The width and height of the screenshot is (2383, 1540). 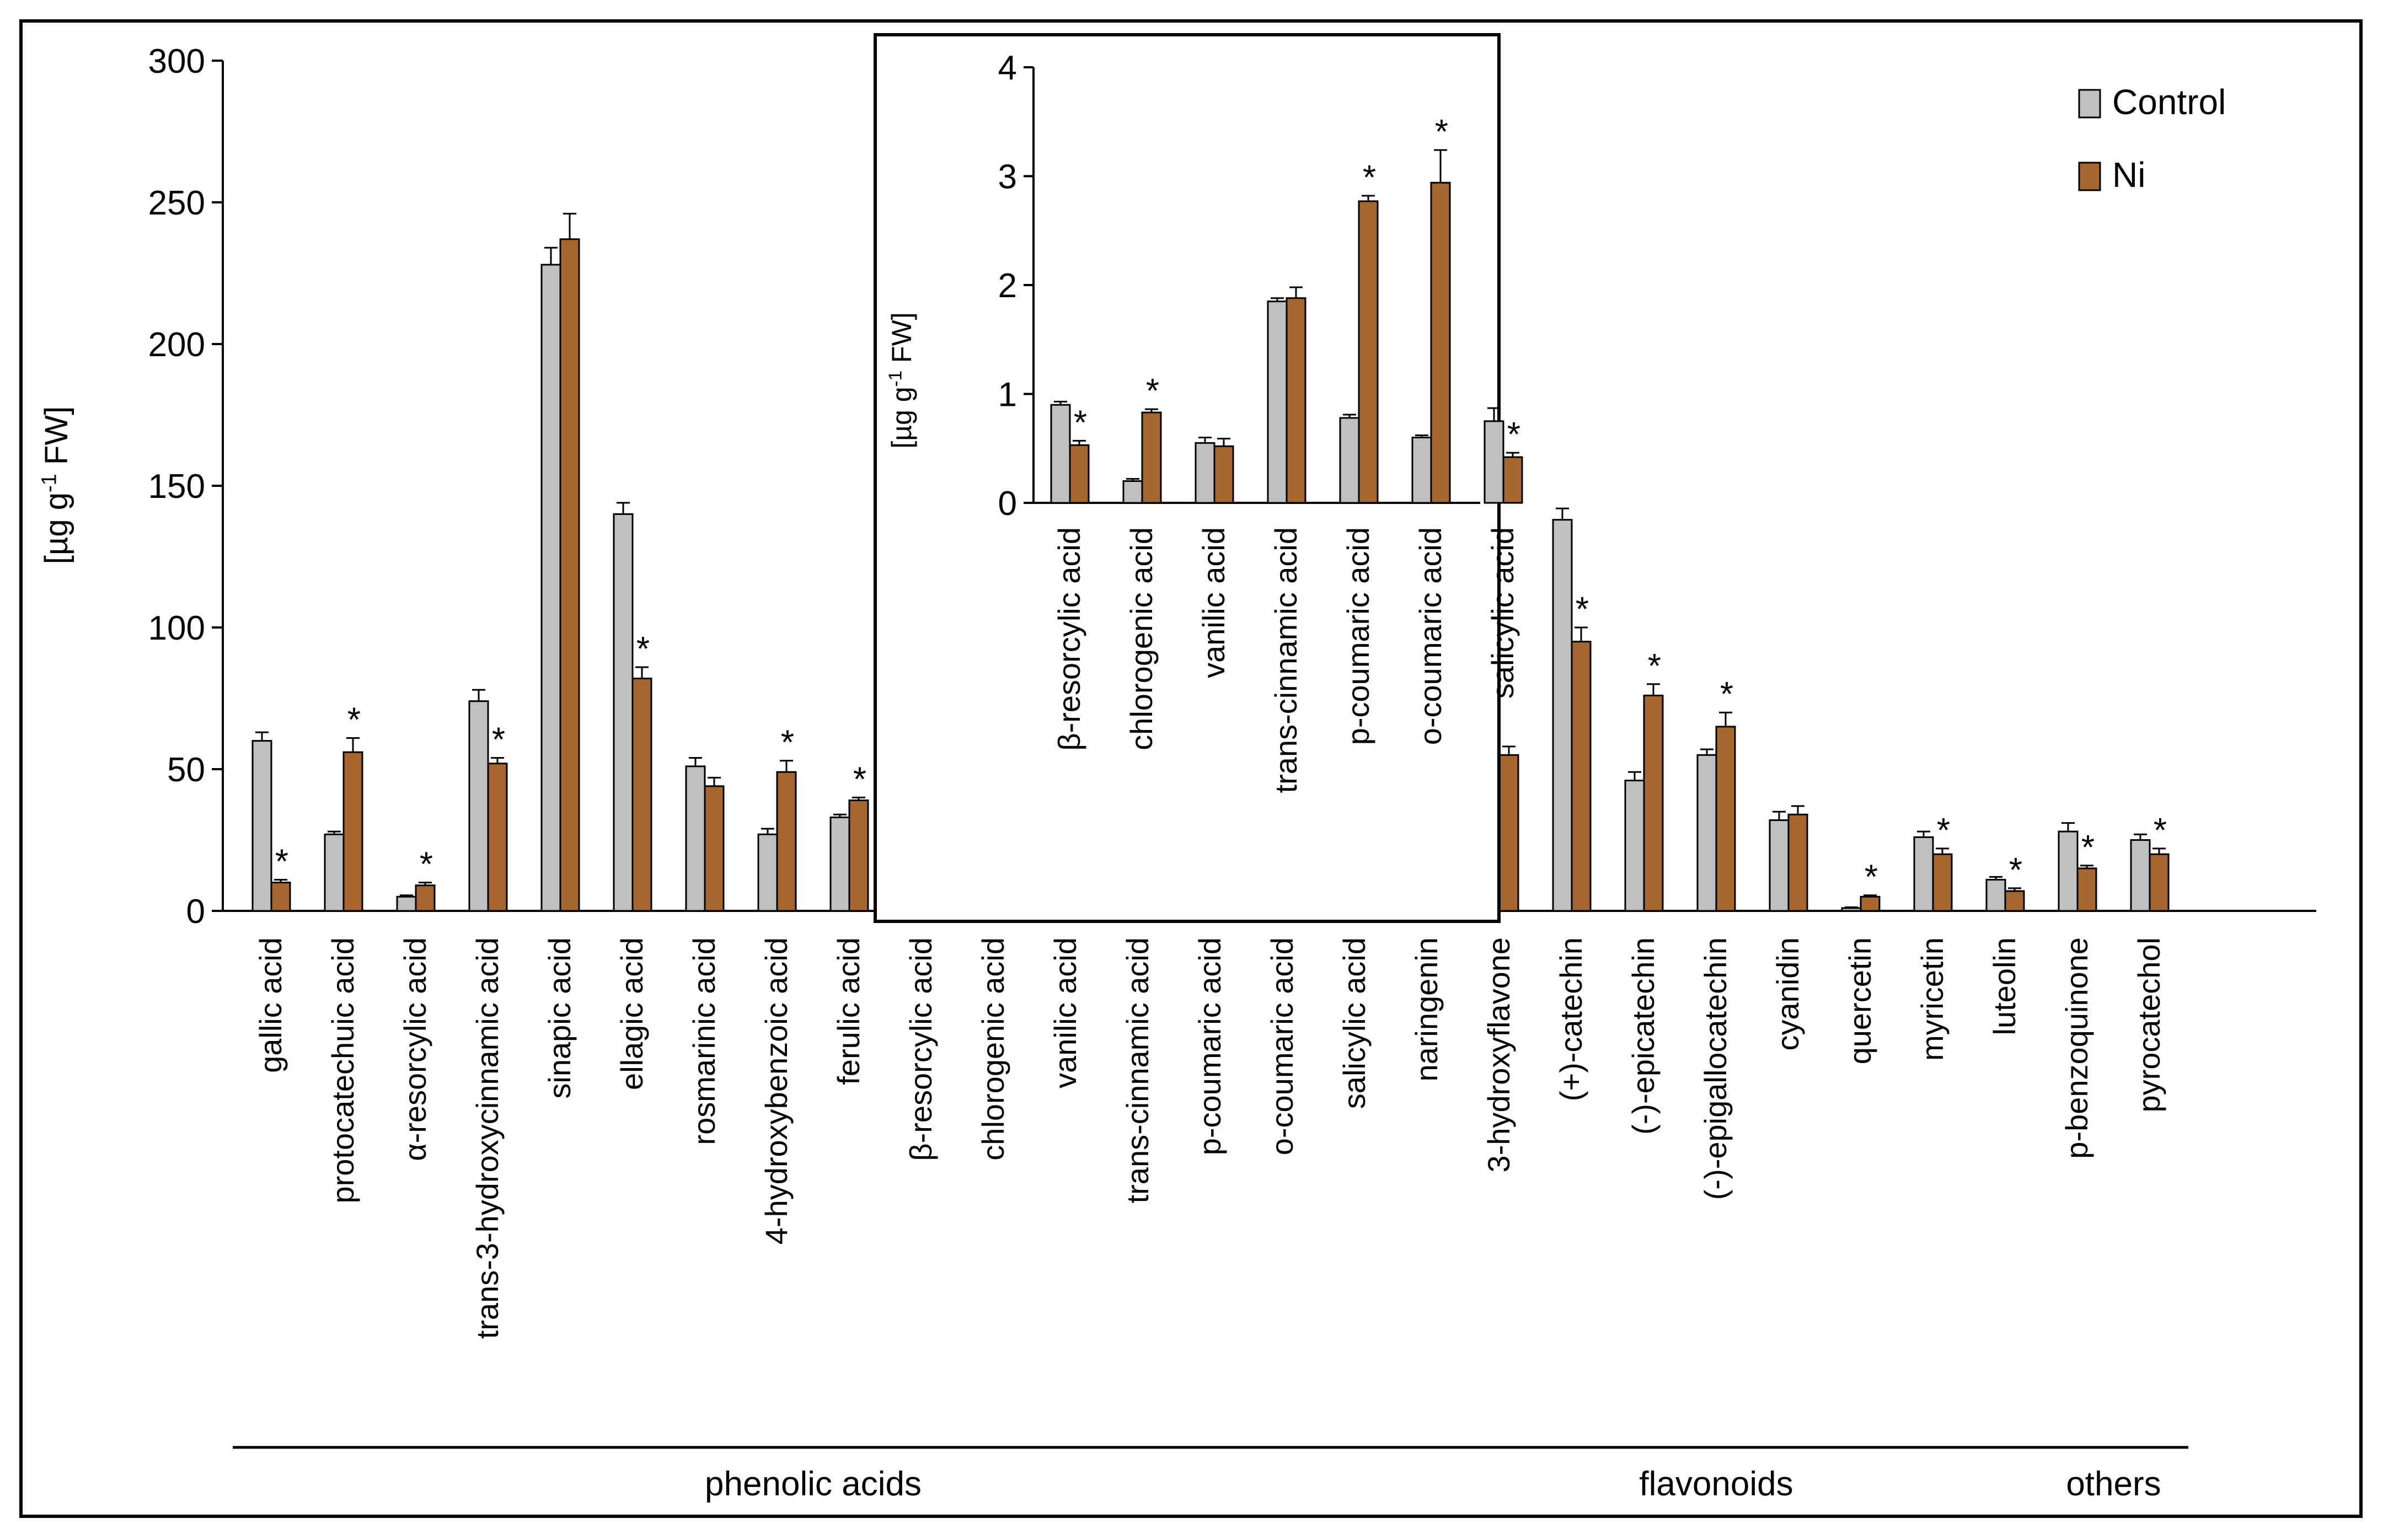 I want to click on legend-swatch-control, so click(x=2089, y=104).